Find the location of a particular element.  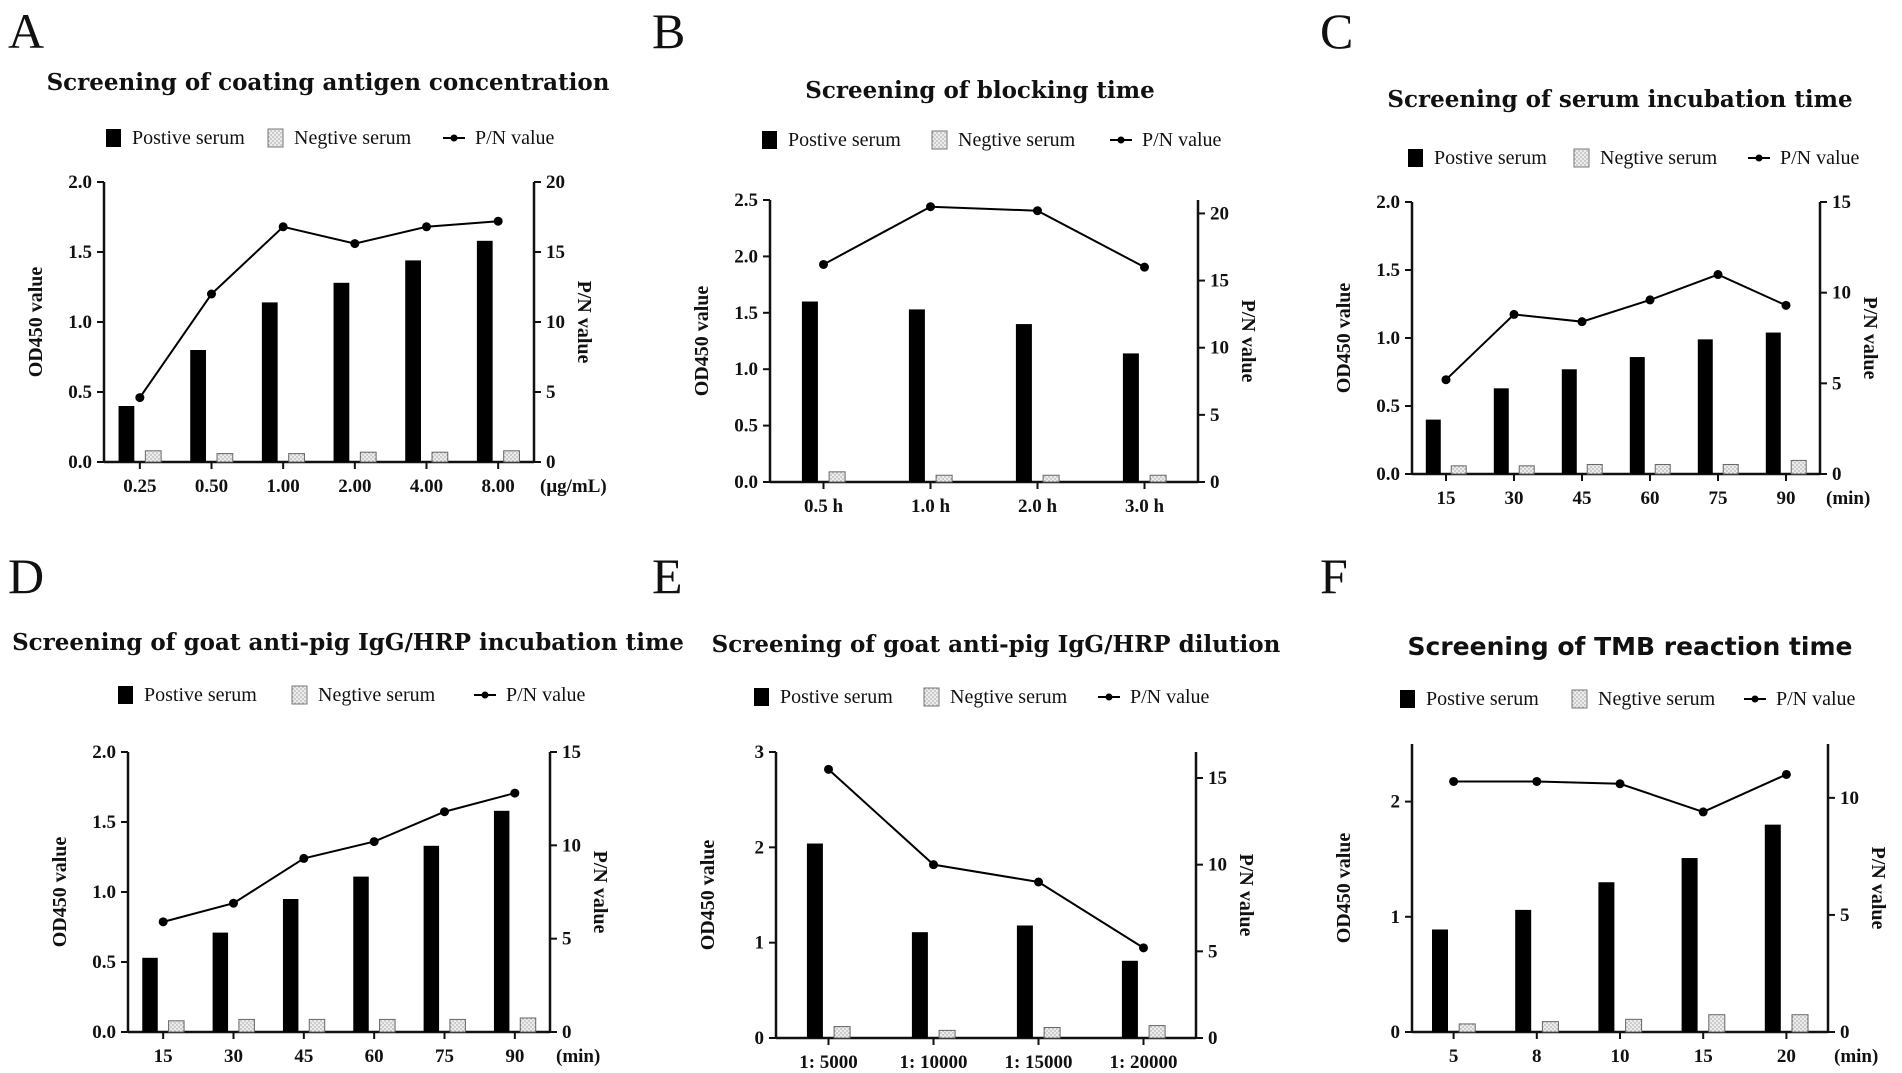

x-tick-label: 1: 5000 is located at coordinates (828, 1062).